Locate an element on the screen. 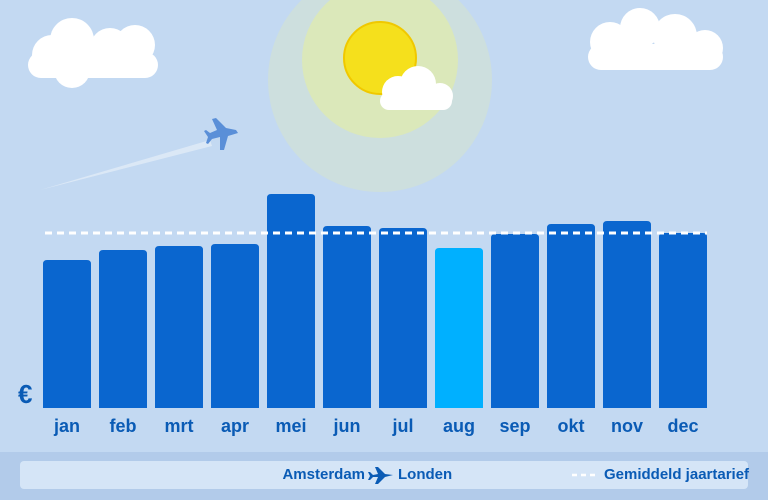 Image resolution: width=768 pixels, height=500 pixels. x-tick-label: jan is located at coordinates (66, 426).